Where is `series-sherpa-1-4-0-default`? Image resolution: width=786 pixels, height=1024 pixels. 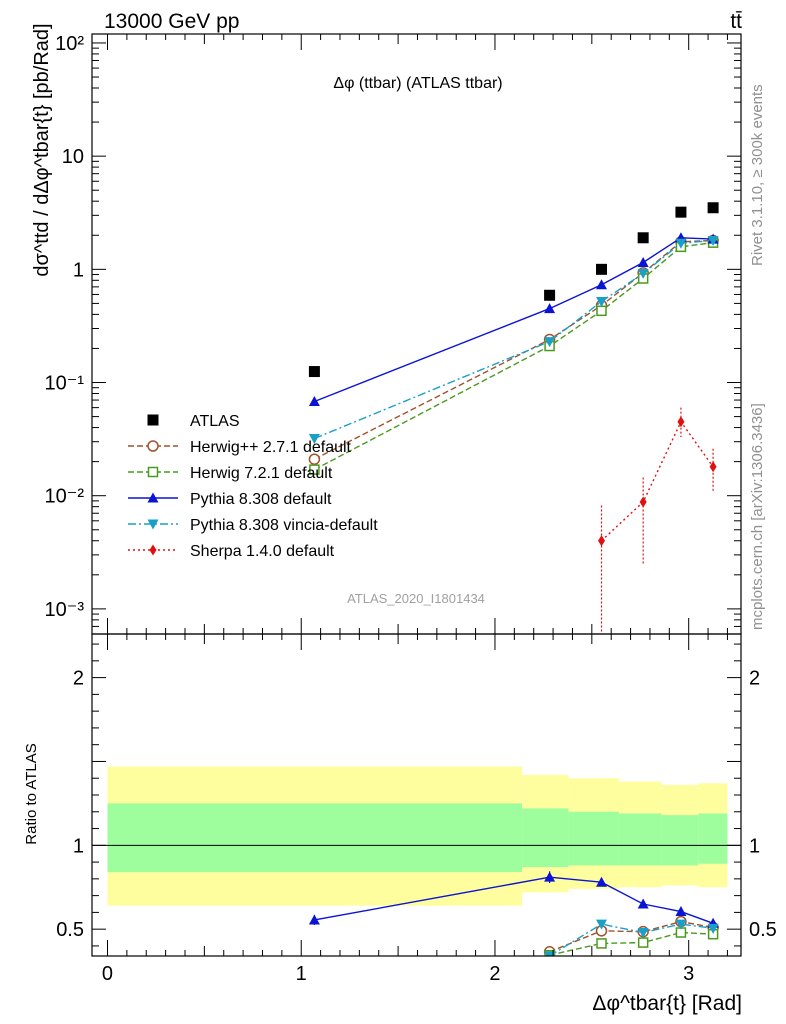 series-sherpa-1-4-0-default is located at coordinates (657, 520).